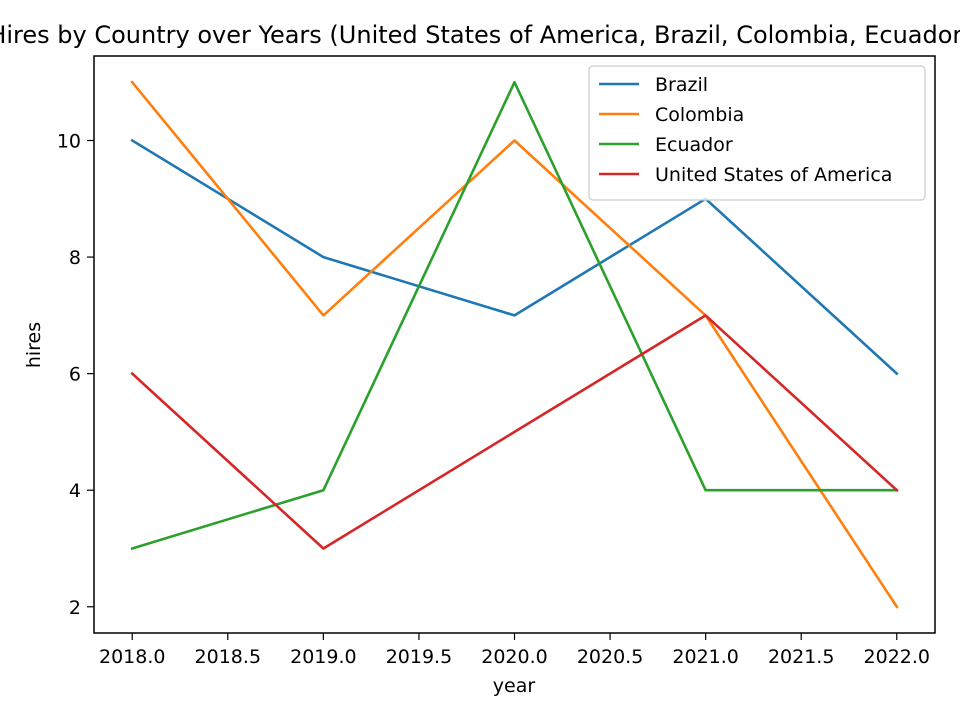 The width and height of the screenshot is (960, 720). What do you see at coordinates (75, 258) in the screenshot?
I see `y-tick-label: 8` at bounding box center [75, 258].